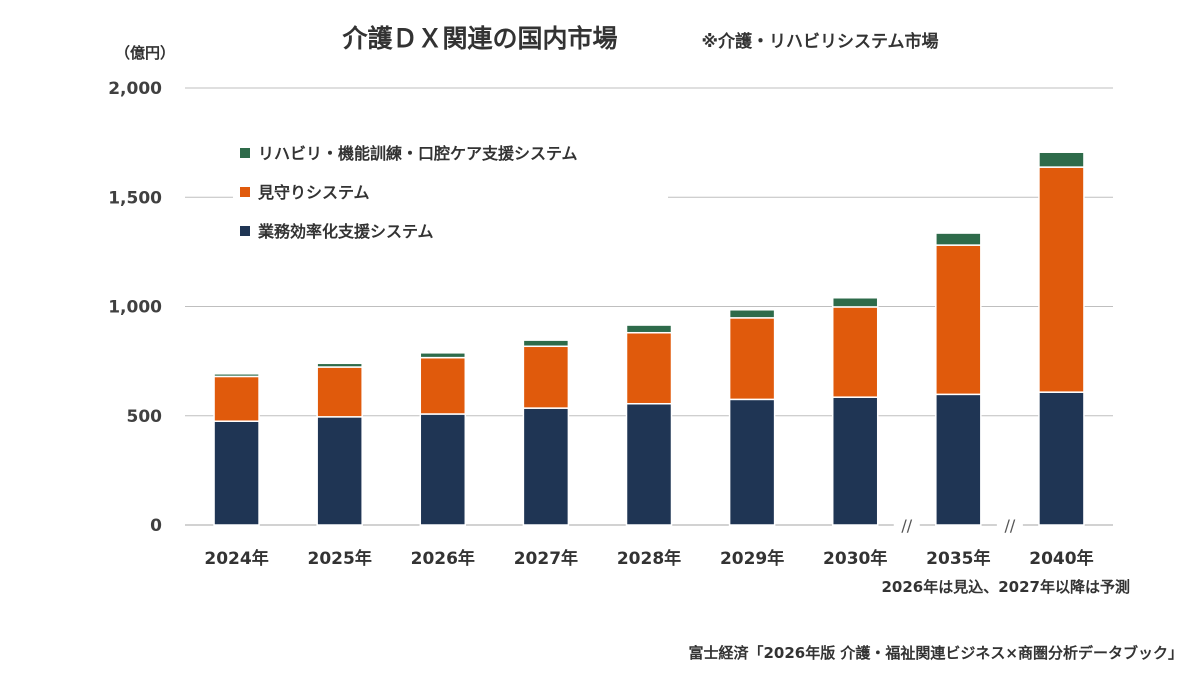  Describe the element at coordinates (135, 198) in the screenshot. I see `y-tick-label: 1,500` at that location.